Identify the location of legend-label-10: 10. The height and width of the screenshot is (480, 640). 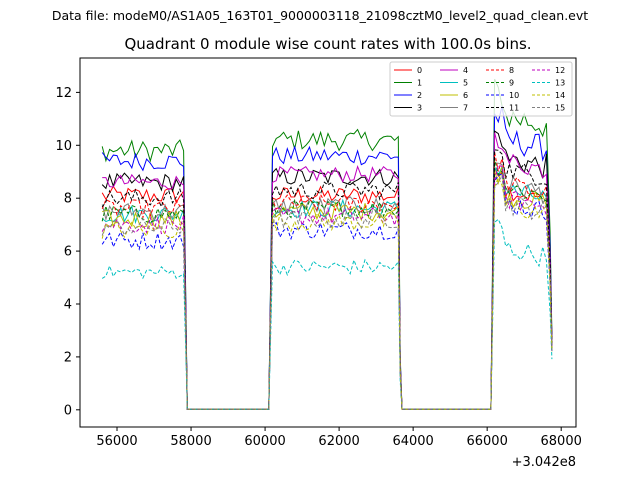
(514, 95).